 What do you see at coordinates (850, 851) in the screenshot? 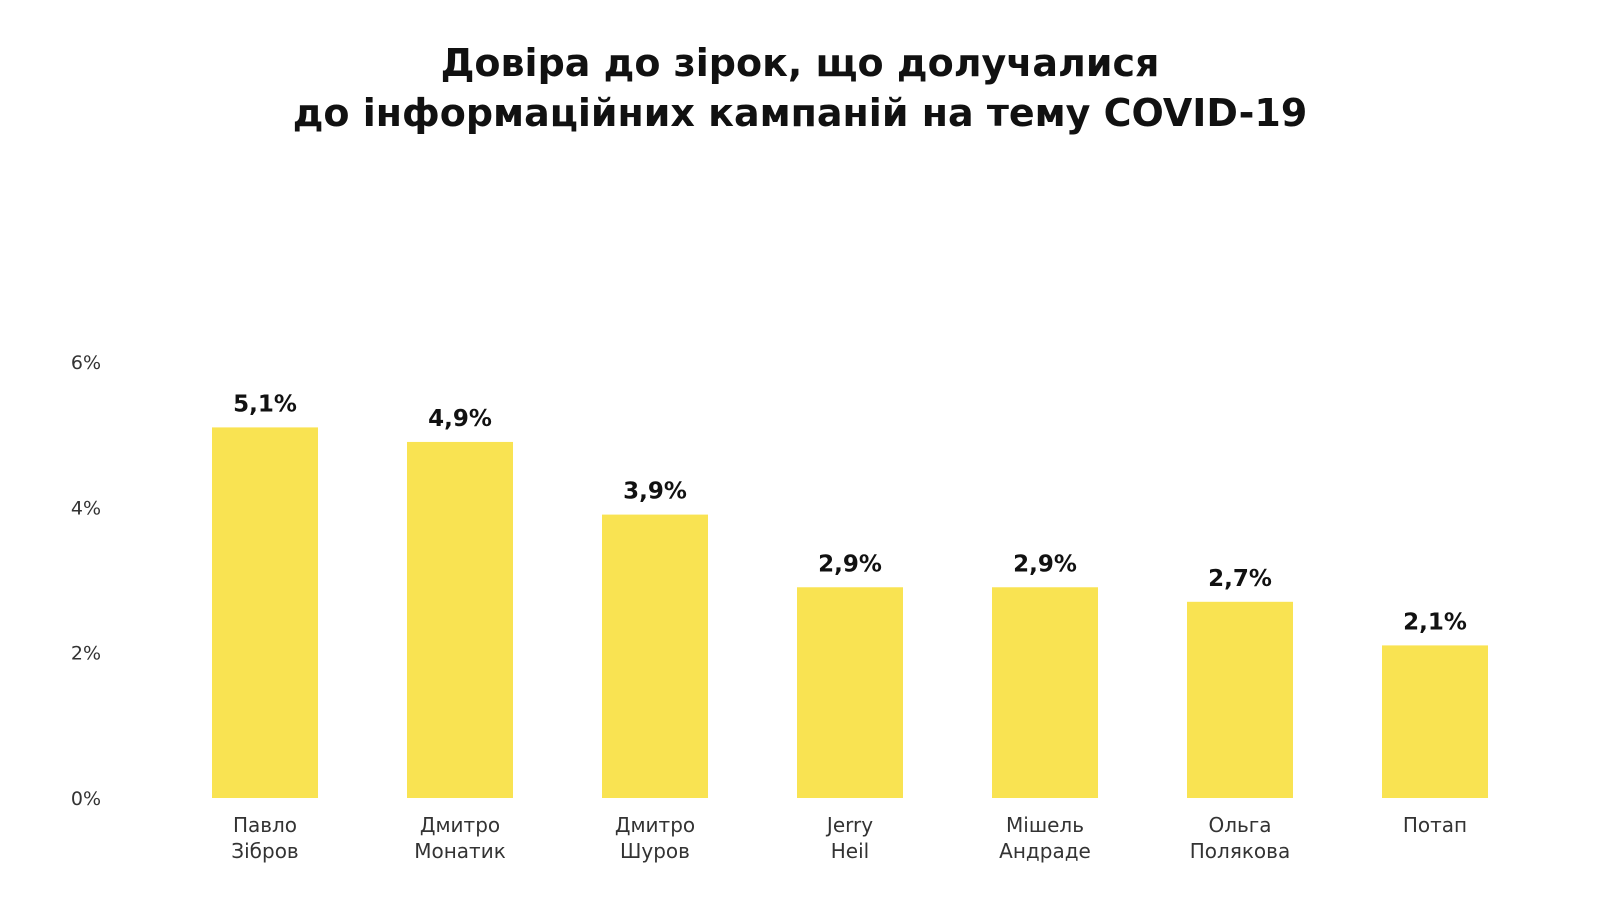
I see `x-tick-label: Heil` at bounding box center [850, 851].